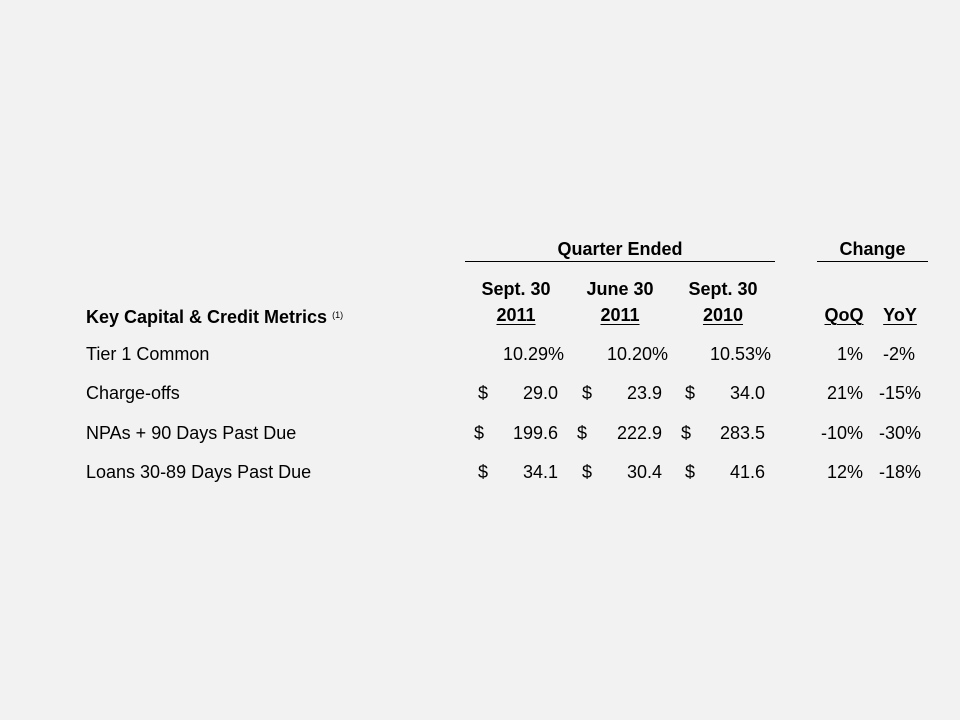  What do you see at coordinates (148, 354) in the screenshot?
I see `row-label-tier1-common: Tier 1 Common` at bounding box center [148, 354].